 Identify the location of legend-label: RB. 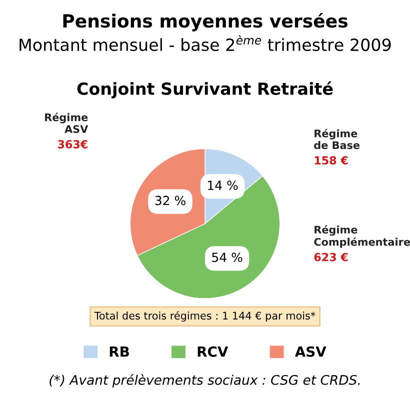
(119, 351).